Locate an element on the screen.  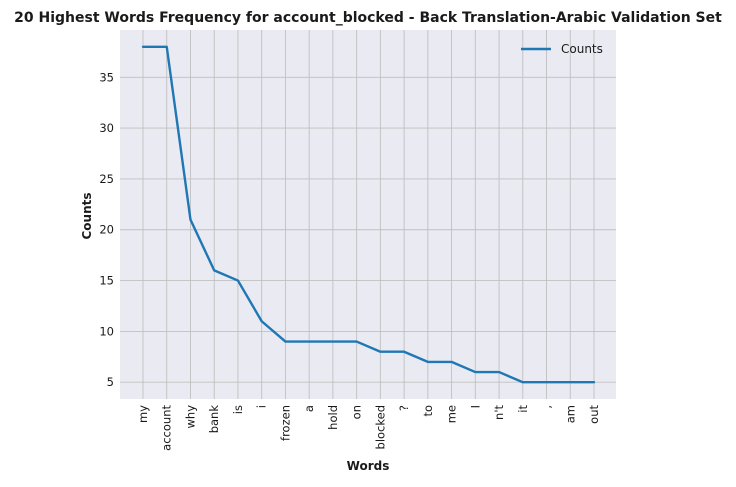
x-tick-label: to is located at coordinates (428, 411).